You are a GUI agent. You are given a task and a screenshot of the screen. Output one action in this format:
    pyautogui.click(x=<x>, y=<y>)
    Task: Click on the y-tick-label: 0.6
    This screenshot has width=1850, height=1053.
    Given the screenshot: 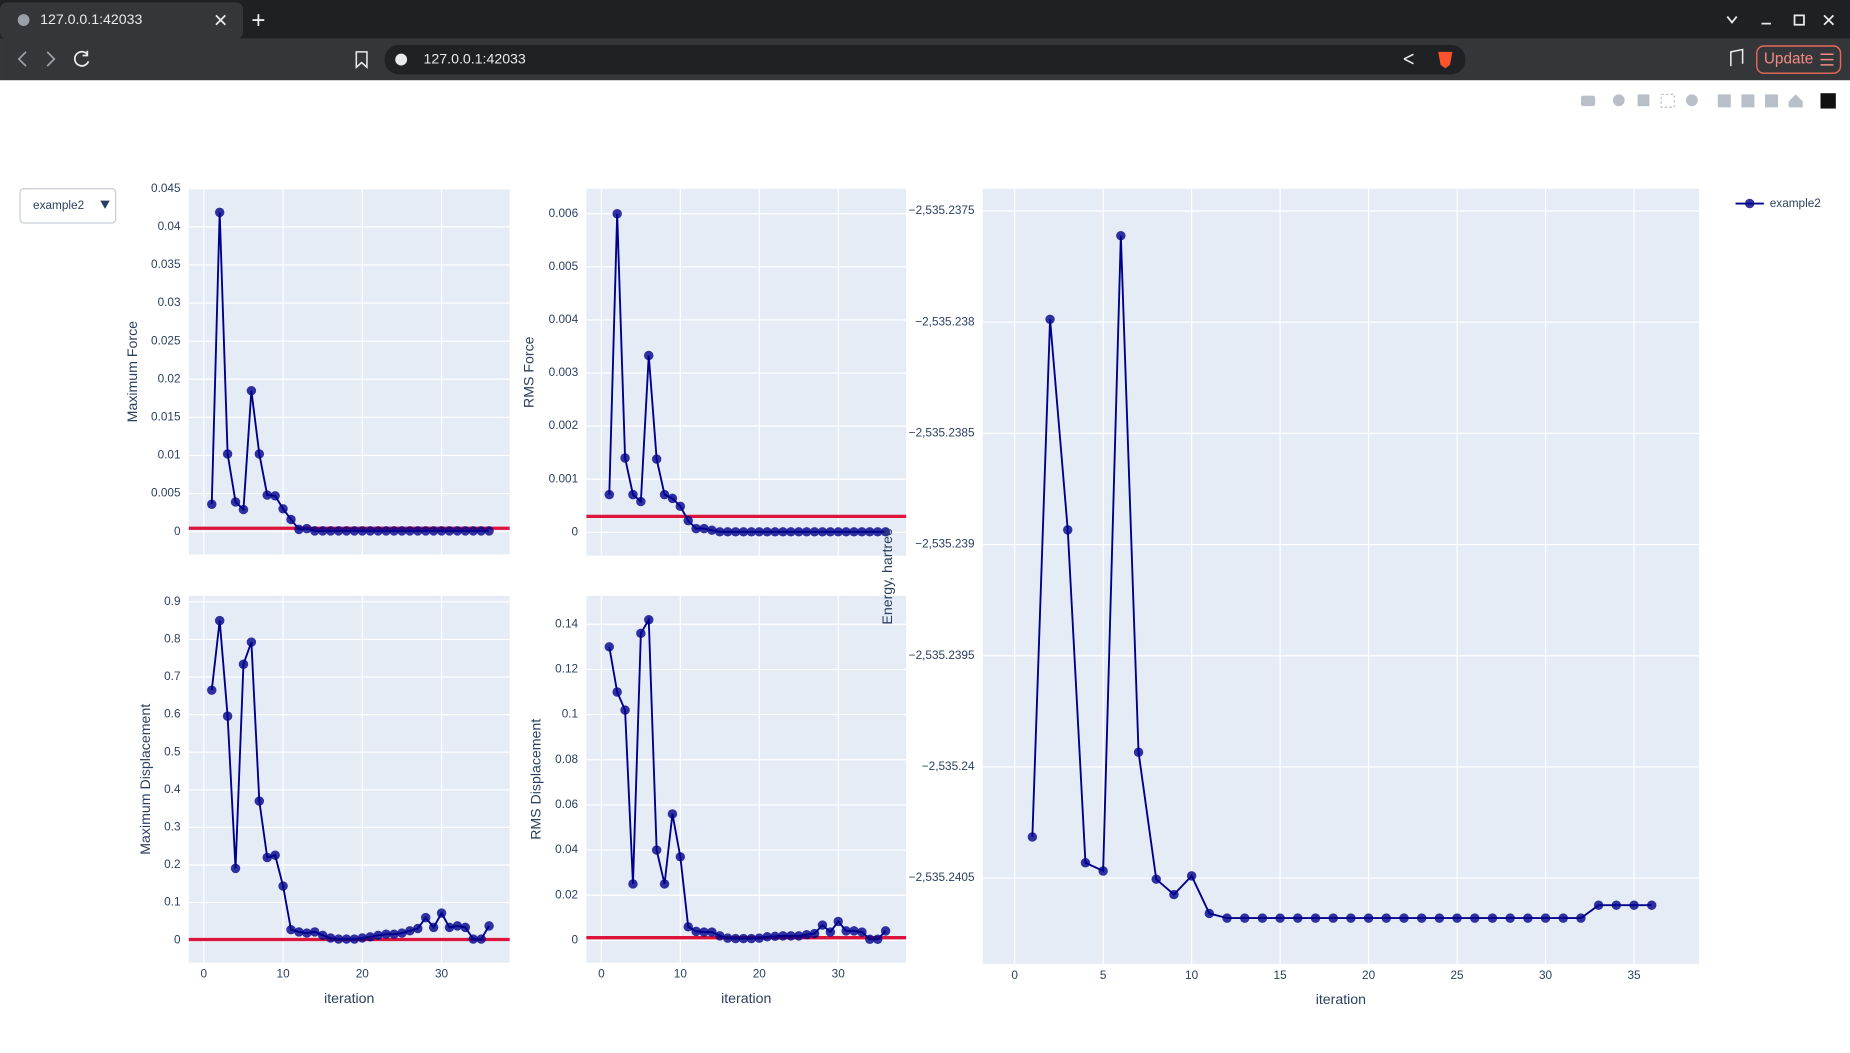 What is the action you would take?
    pyautogui.click(x=172, y=714)
    